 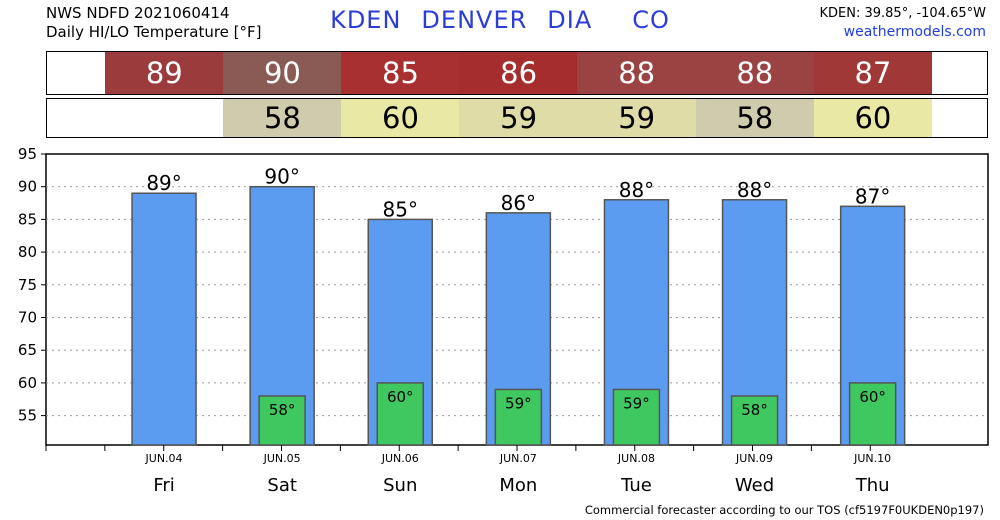 What do you see at coordinates (400, 485) in the screenshot?
I see `x-weekday-label: Sun` at bounding box center [400, 485].